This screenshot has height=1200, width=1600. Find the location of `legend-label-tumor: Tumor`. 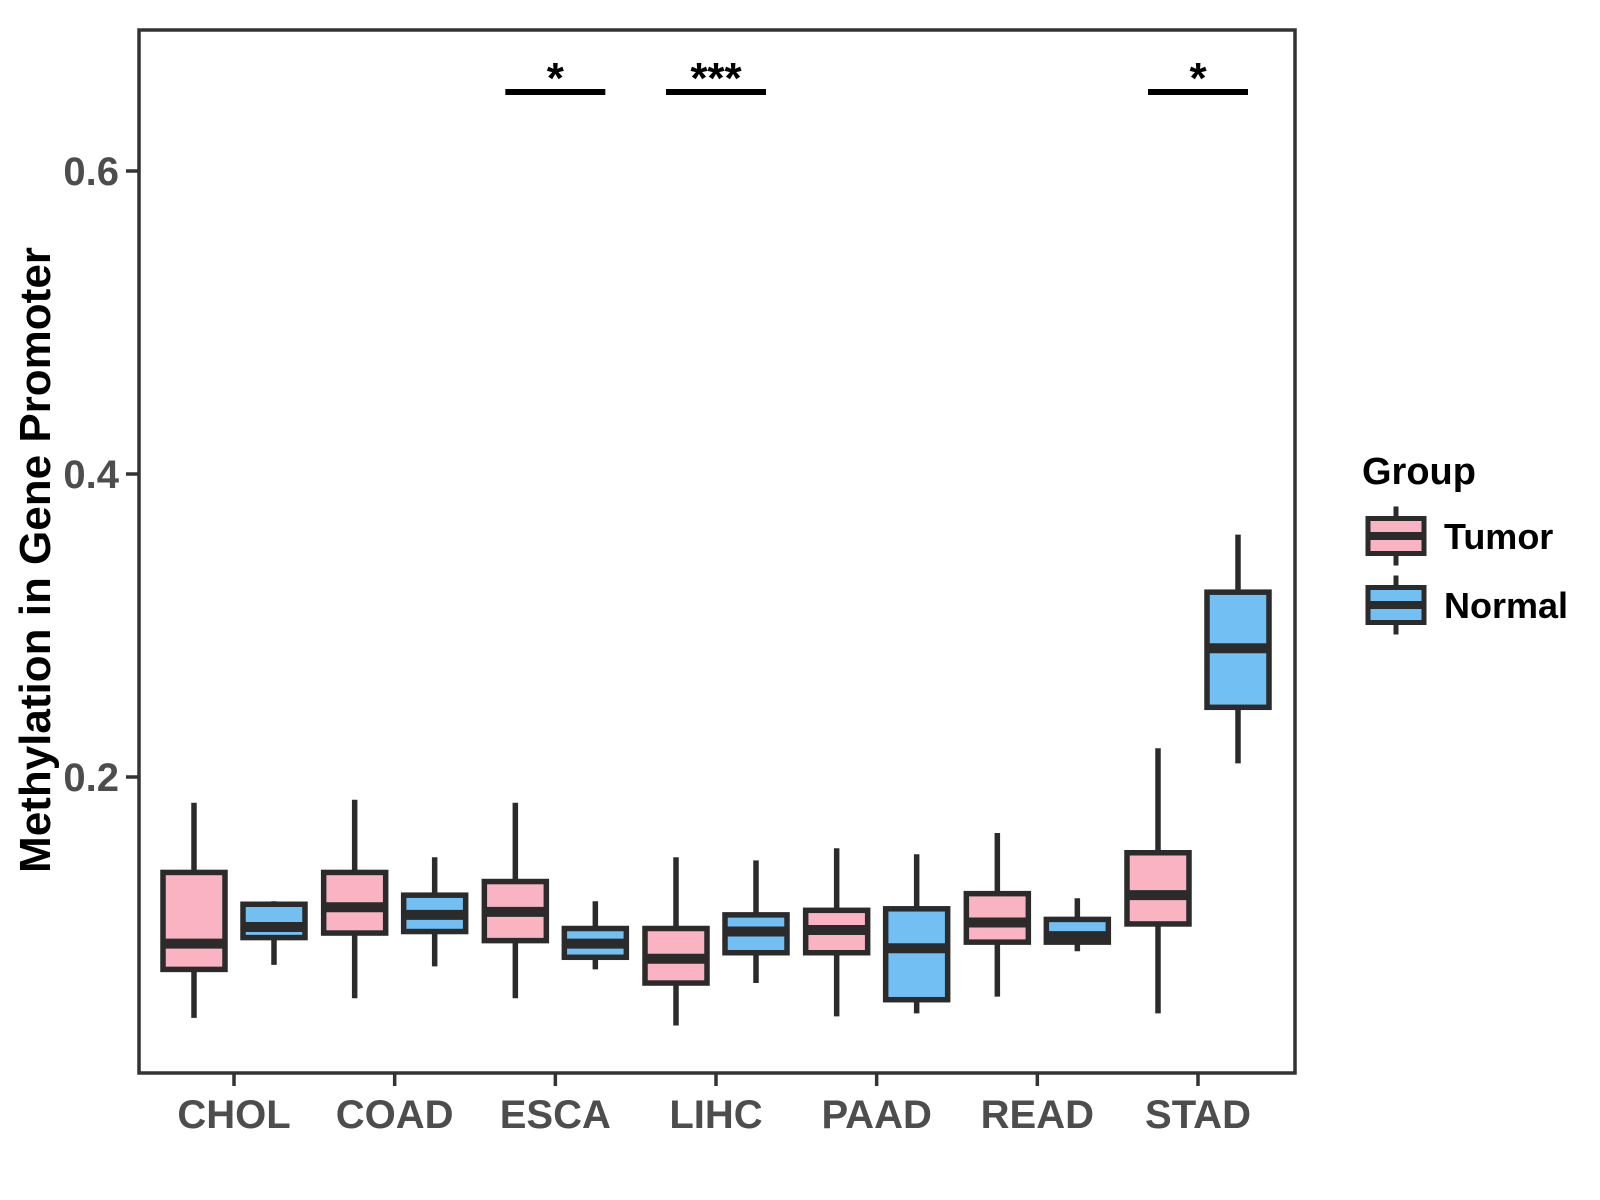

legend-label-tumor: Tumor is located at coordinates (1498, 536).